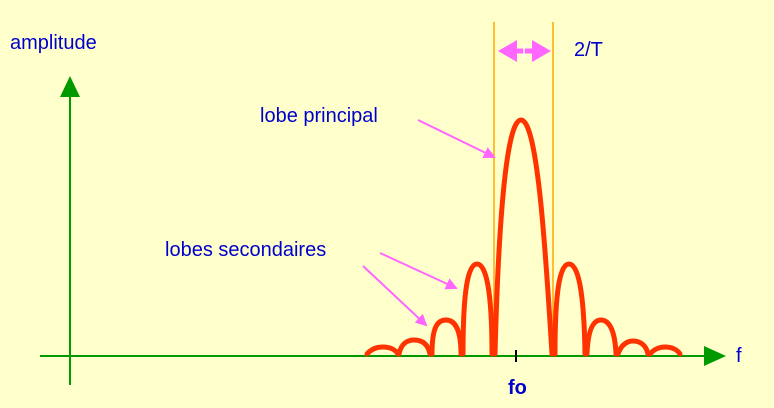  I want to click on width-double-arrow, so click(524, 51).